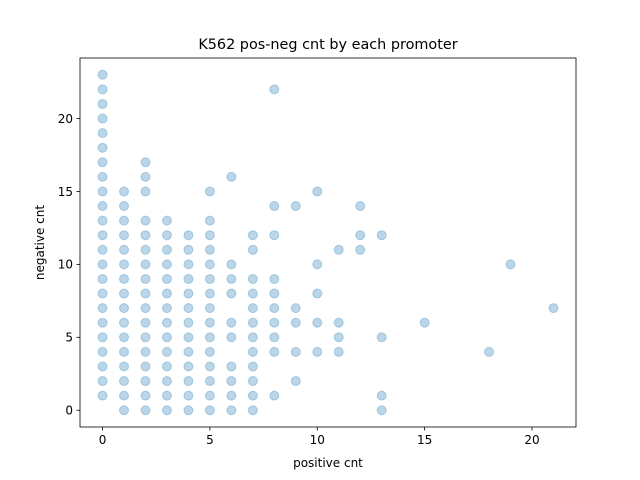 The height and width of the screenshot is (480, 640). What do you see at coordinates (69, 338) in the screenshot?
I see `y-tick-label: 5` at bounding box center [69, 338].